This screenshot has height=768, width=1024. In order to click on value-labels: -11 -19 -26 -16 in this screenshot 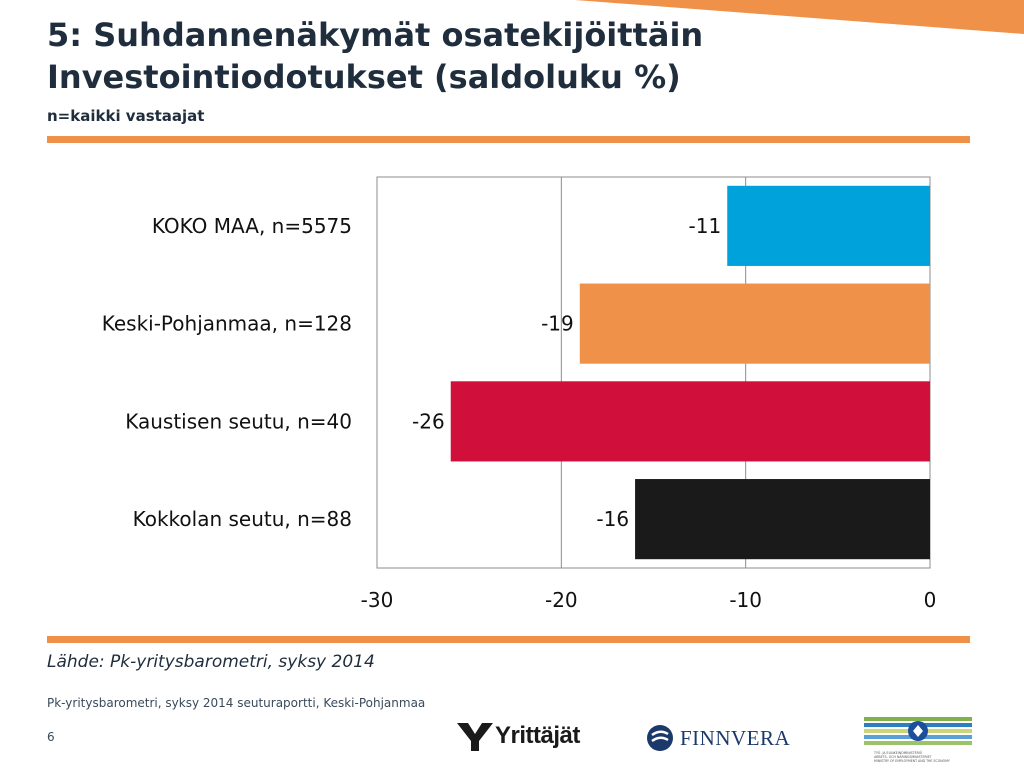, I will do `click(566, 372)`.